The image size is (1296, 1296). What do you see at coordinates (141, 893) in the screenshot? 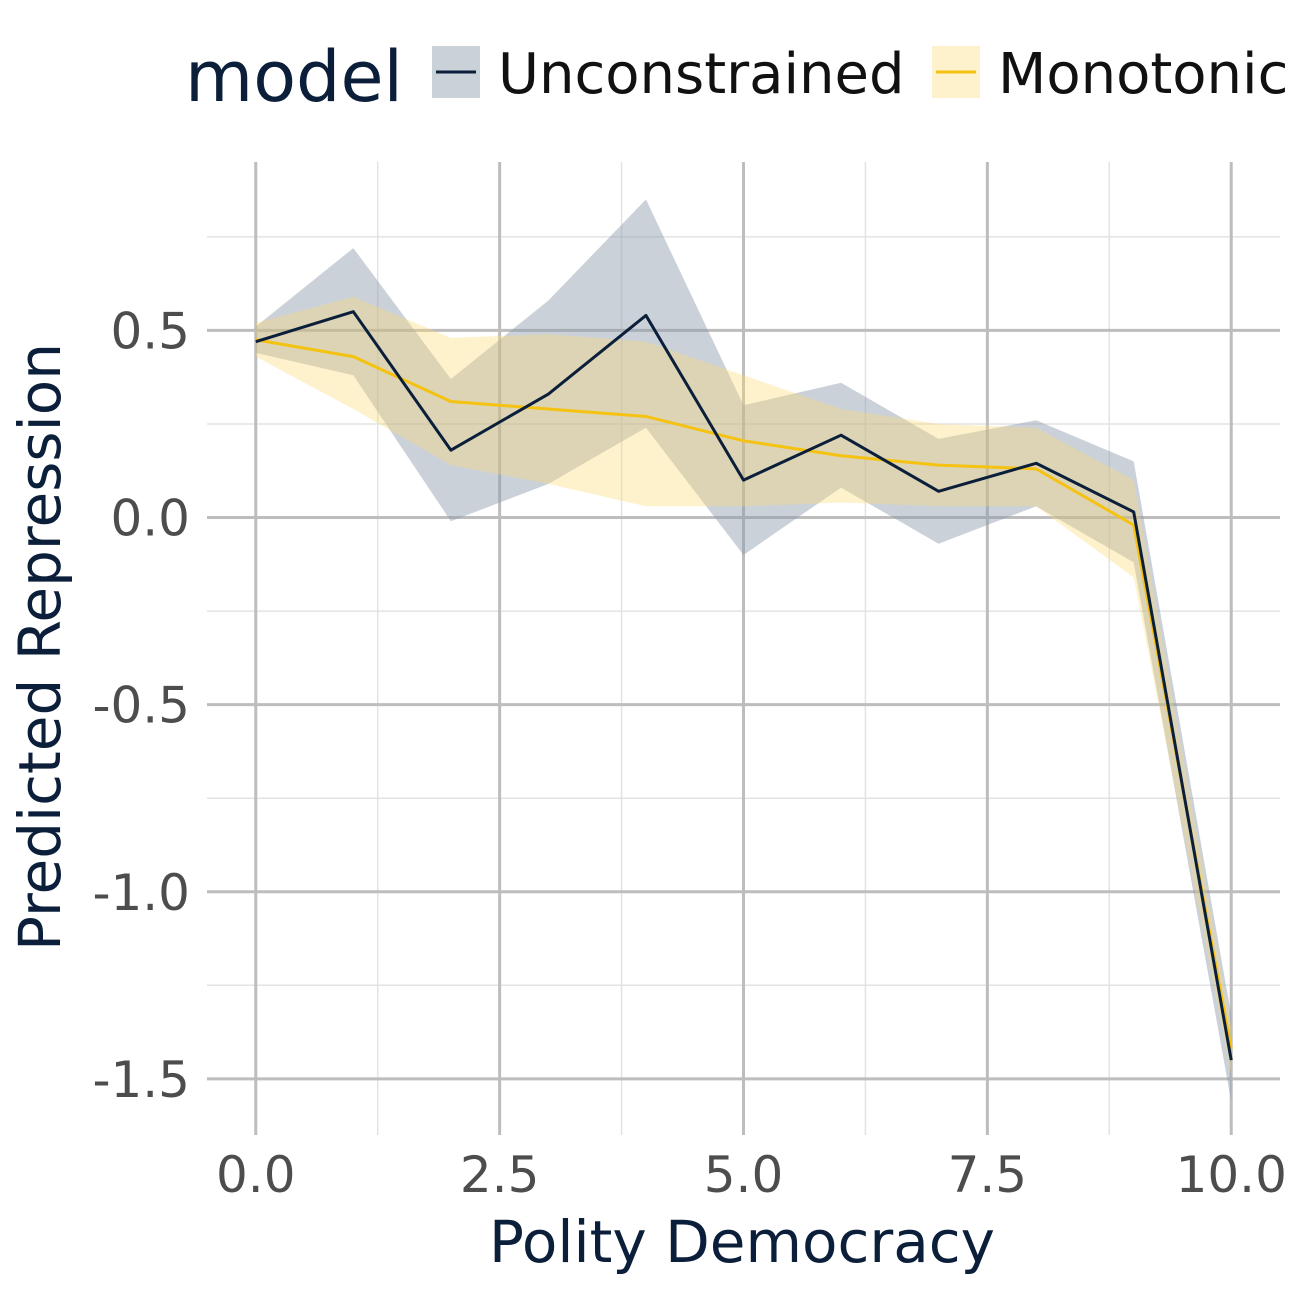
I see `y-tick-label: -1.0` at bounding box center [141, 893].